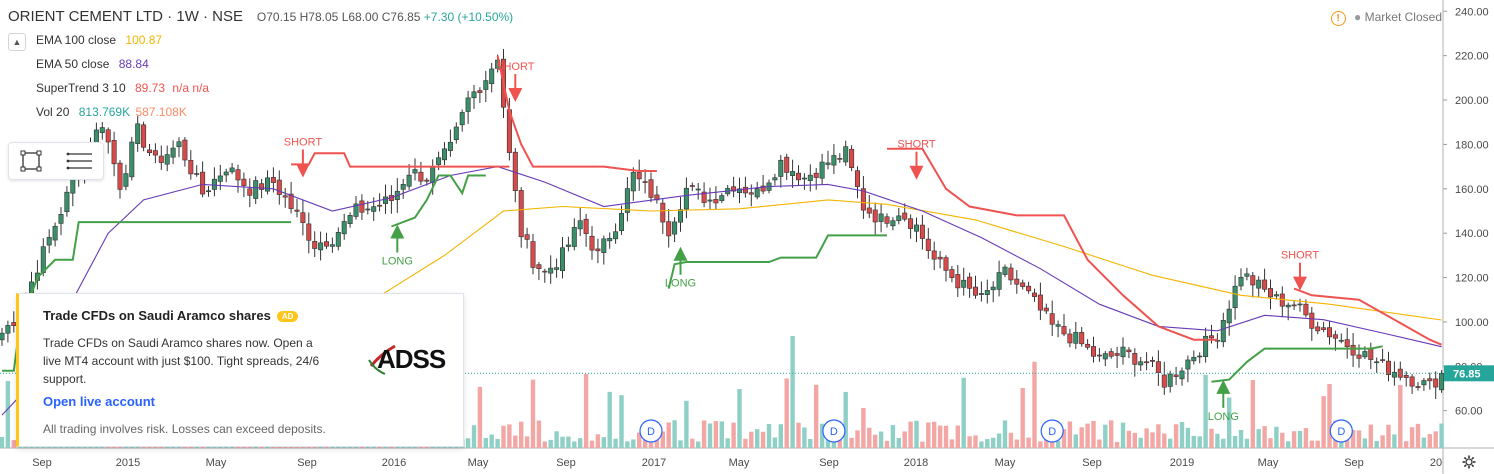  Describe the element at coordinates (1297, 364) in the screenshot. I see `supertrend-up-segment` at that location.